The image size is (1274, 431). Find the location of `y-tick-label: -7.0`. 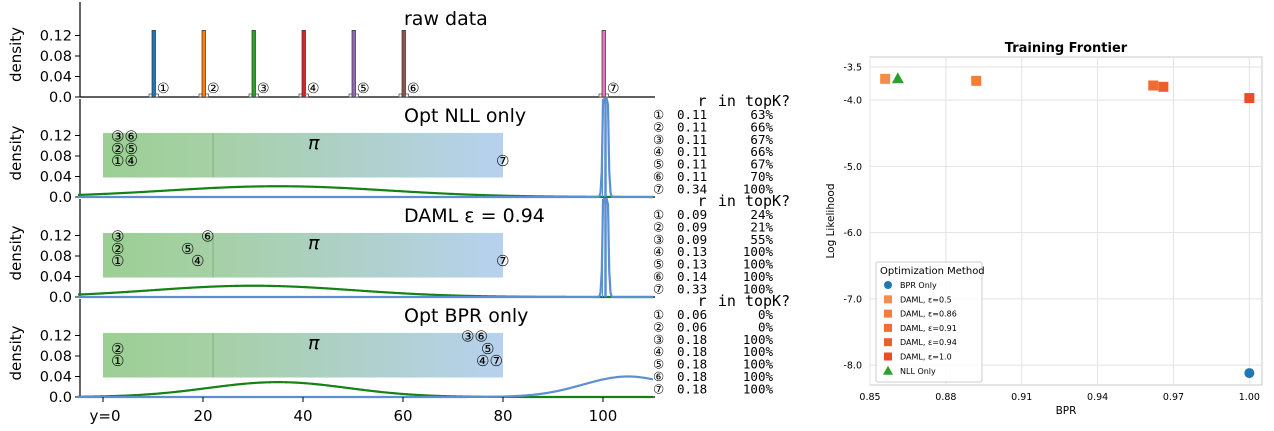

y-tick-label: -7.0 is located at coordinates (852, 299).